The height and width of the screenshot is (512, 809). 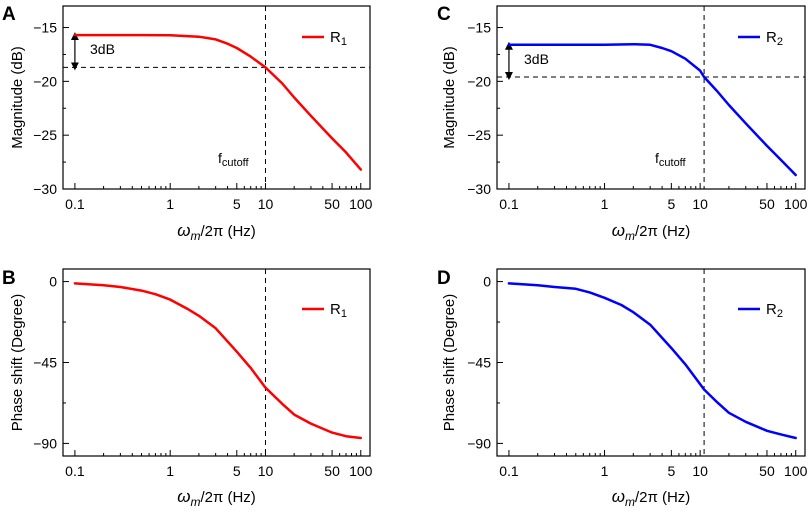 I want to click on panel-letter: C, so click(x=444, y=14).